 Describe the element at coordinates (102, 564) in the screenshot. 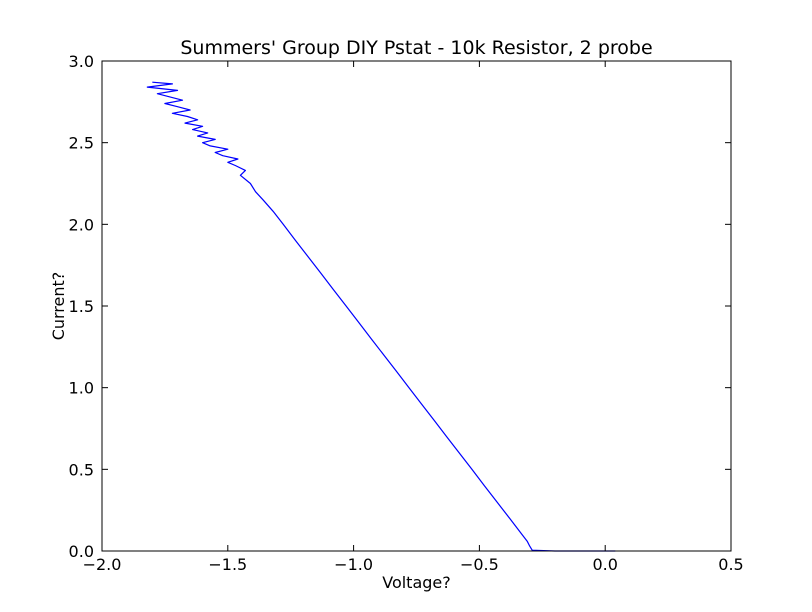

I see `x-tick-label: −2.0` at that location.